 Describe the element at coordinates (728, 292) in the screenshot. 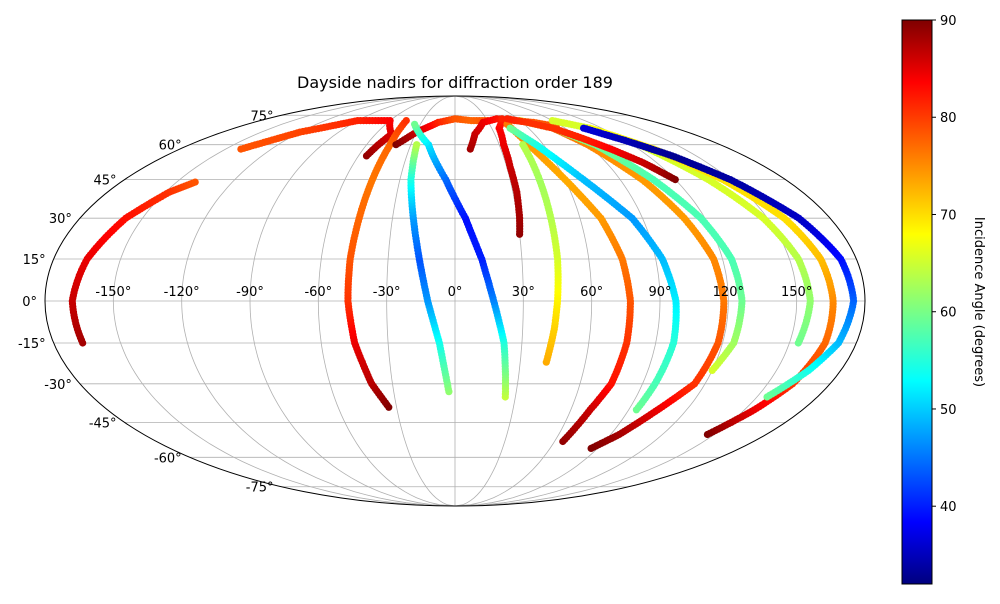

I see `lon-tick-label: 120°` at that location.